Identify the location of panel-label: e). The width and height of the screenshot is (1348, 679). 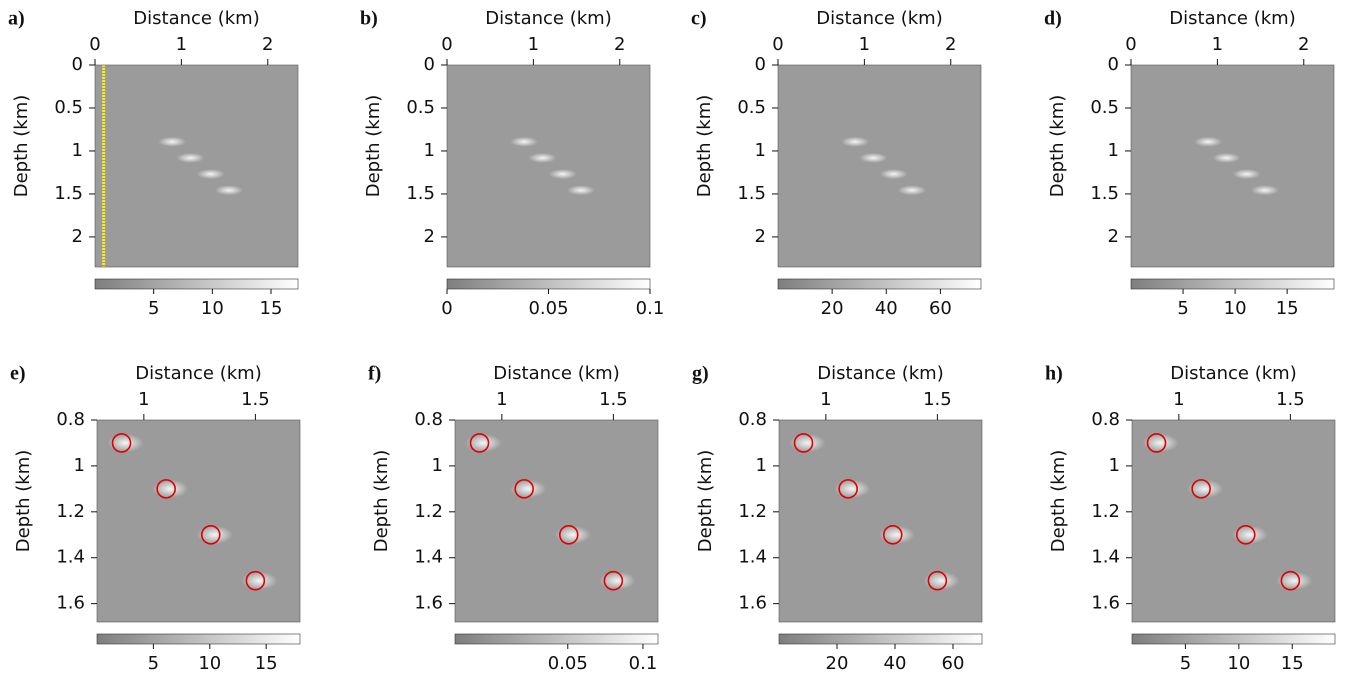
(18, 374).